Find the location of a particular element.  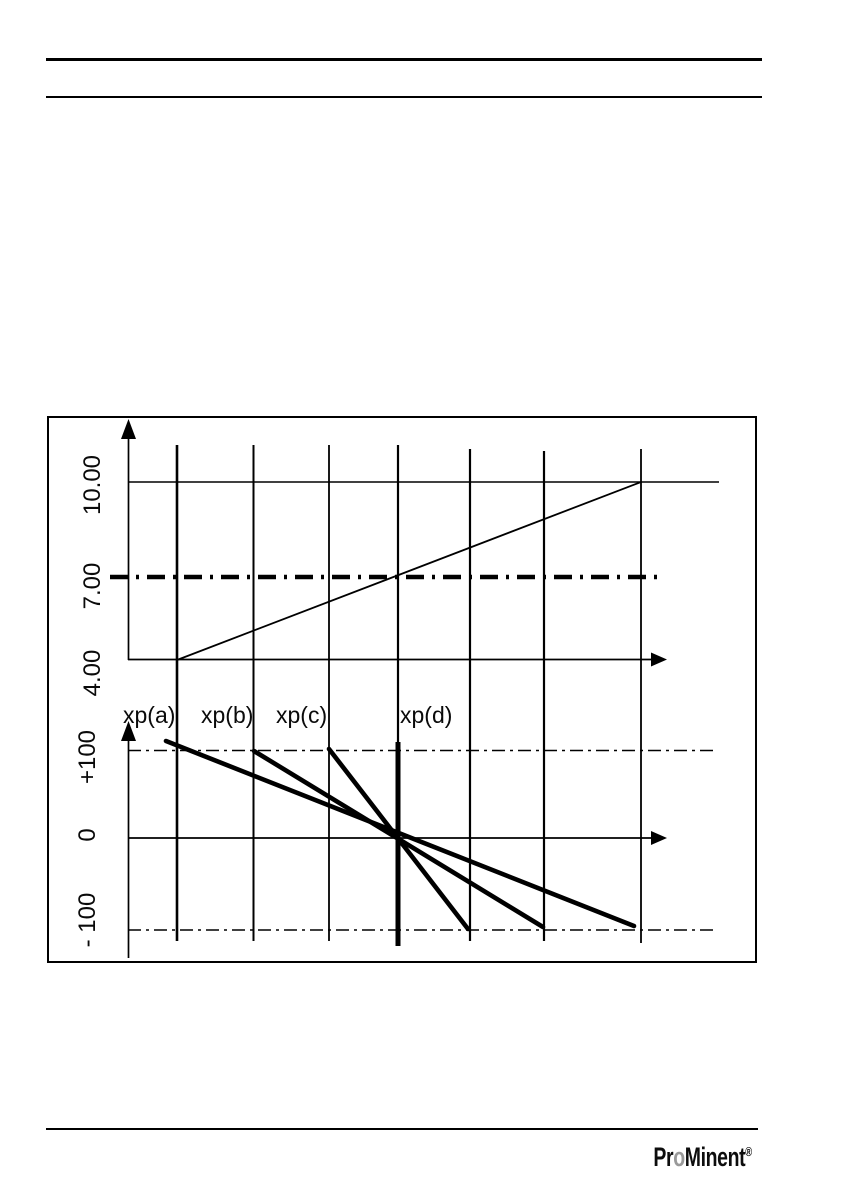

lower-tick-0: 0 is located at coordinates (87, 835).